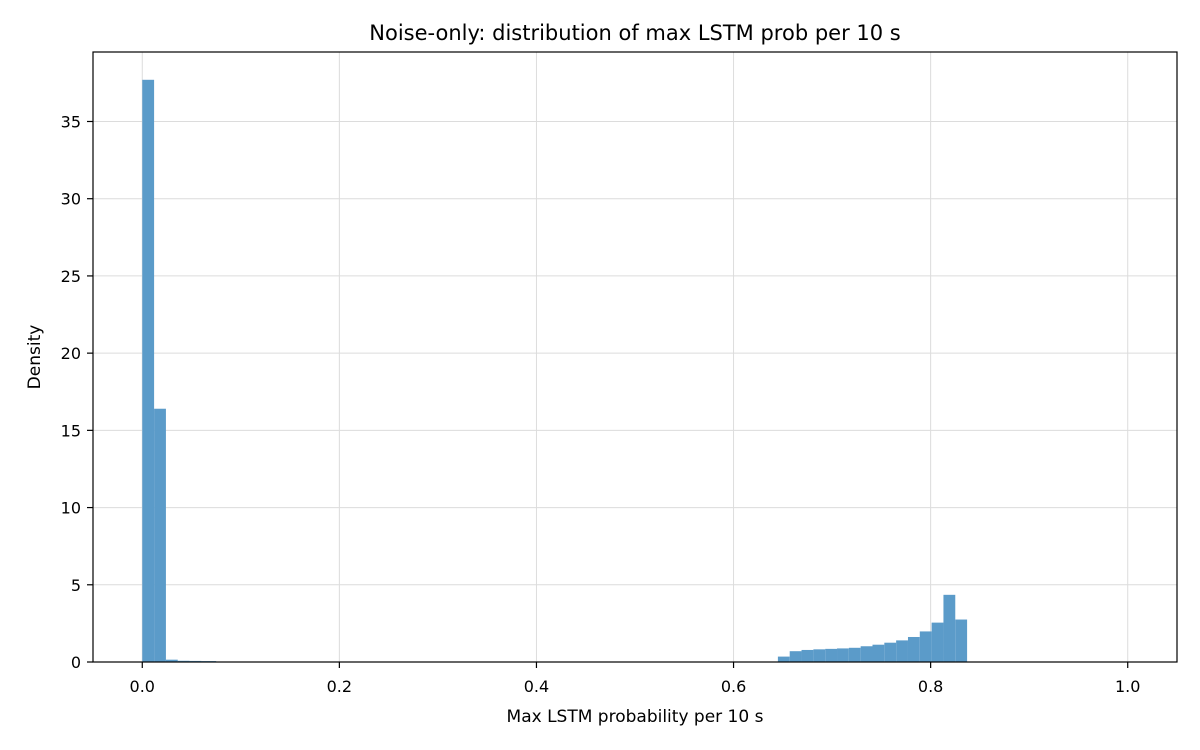 This screenshot has width=1200, height=750. I want to click on y-tick-label: 35, so click(71, 121).